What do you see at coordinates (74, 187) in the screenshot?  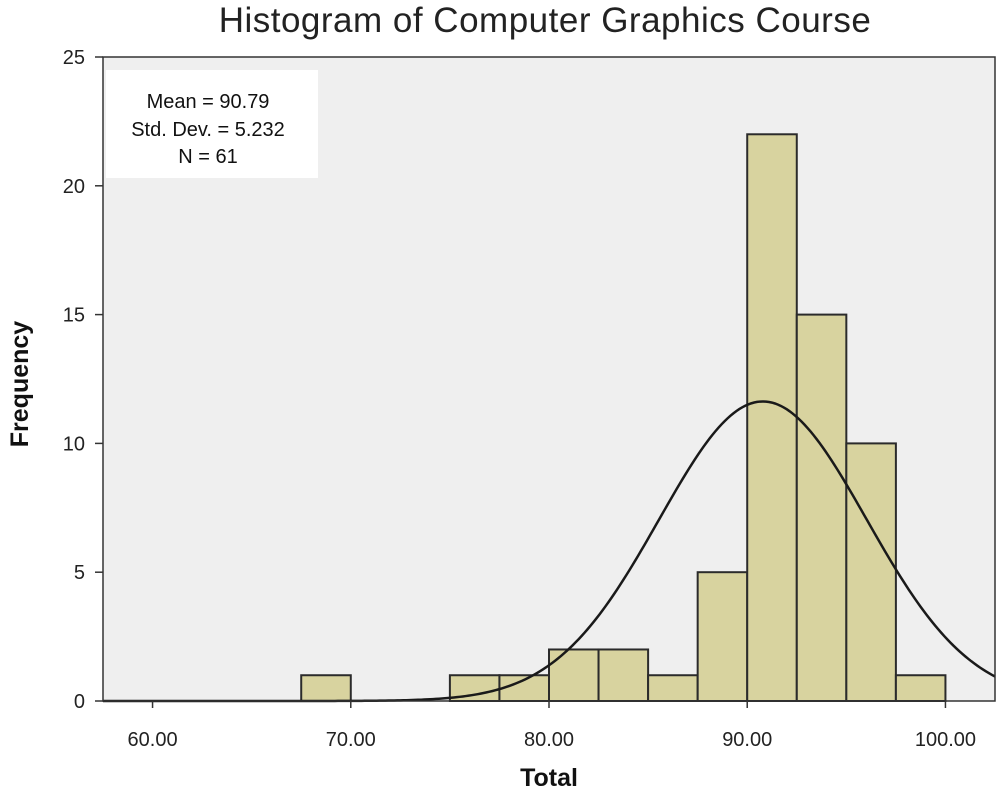 I see `y-tick-label: 20` at bounding box center [74, 187].